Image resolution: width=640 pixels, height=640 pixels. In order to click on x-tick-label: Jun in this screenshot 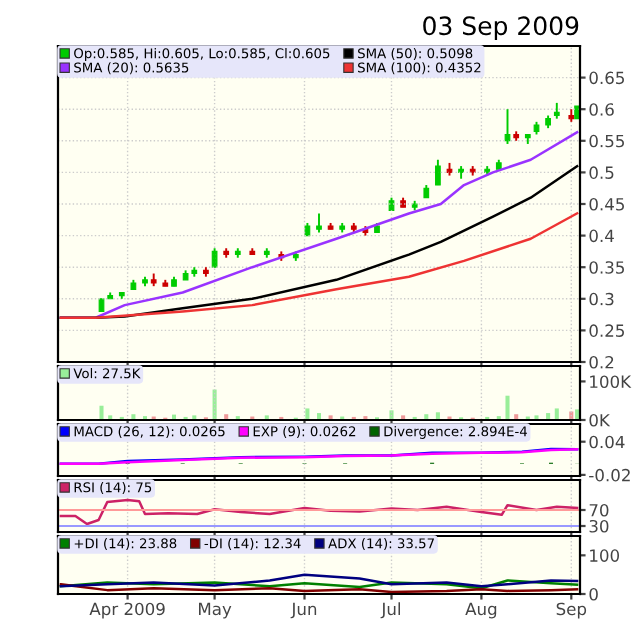, I will do `click(303, 610)`.